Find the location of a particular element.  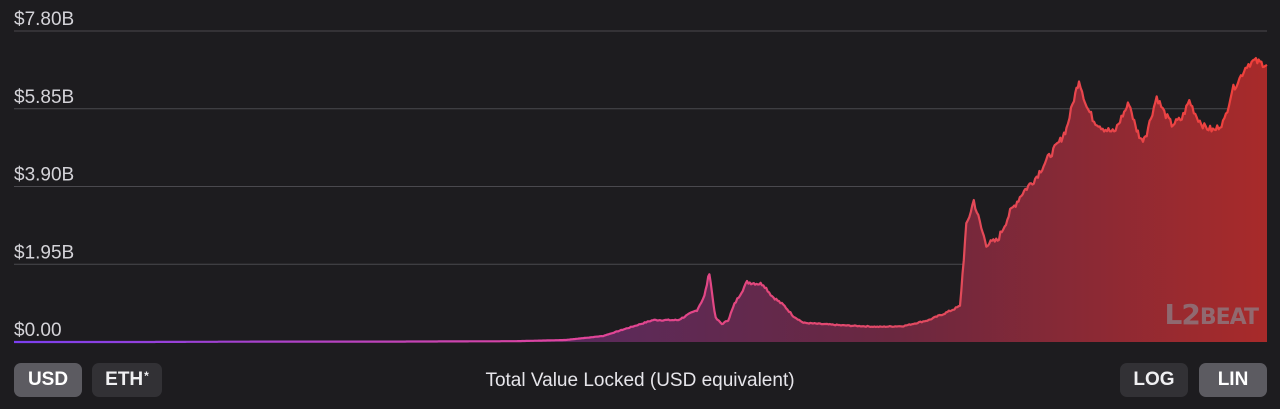

usd-toggle-button: USD is located at coordinates (48, 380).